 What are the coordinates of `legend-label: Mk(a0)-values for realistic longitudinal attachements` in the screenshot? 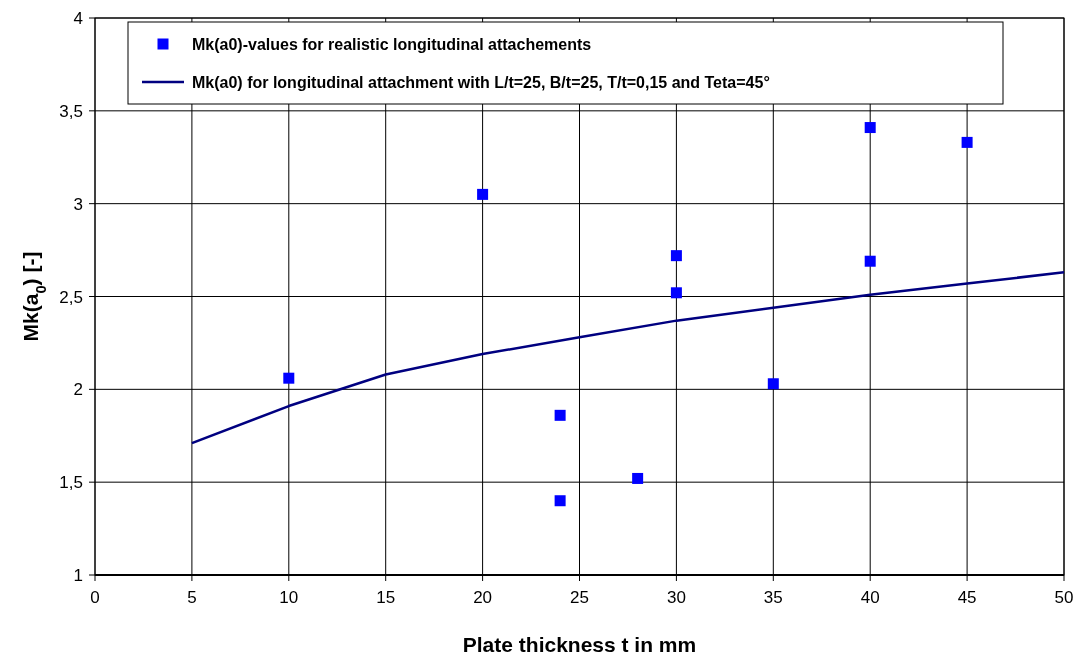 It's located at (392, 44).